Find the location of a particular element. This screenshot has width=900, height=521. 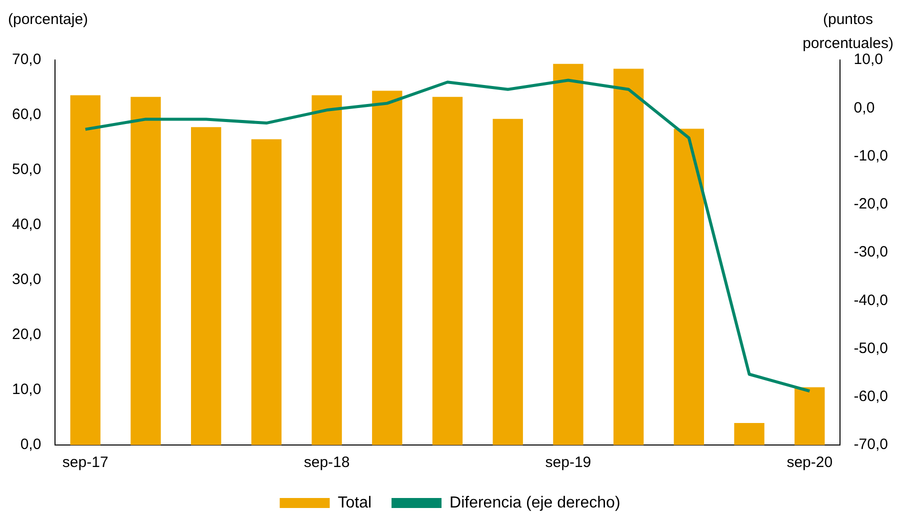

y2-tick-label: -30,0 is located at coordinates (871, 252).